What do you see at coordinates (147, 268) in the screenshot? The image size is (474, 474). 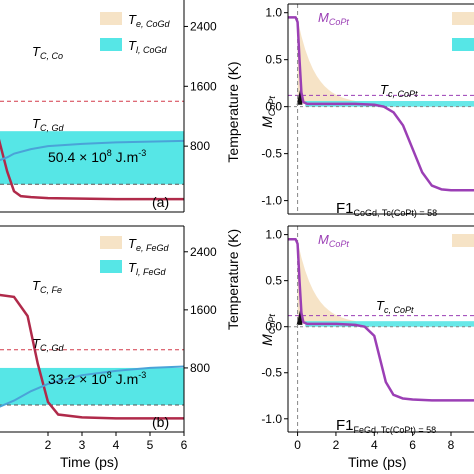 I see `legend-label-tl: Tl, FeGd` at bounding box center [147, 268].